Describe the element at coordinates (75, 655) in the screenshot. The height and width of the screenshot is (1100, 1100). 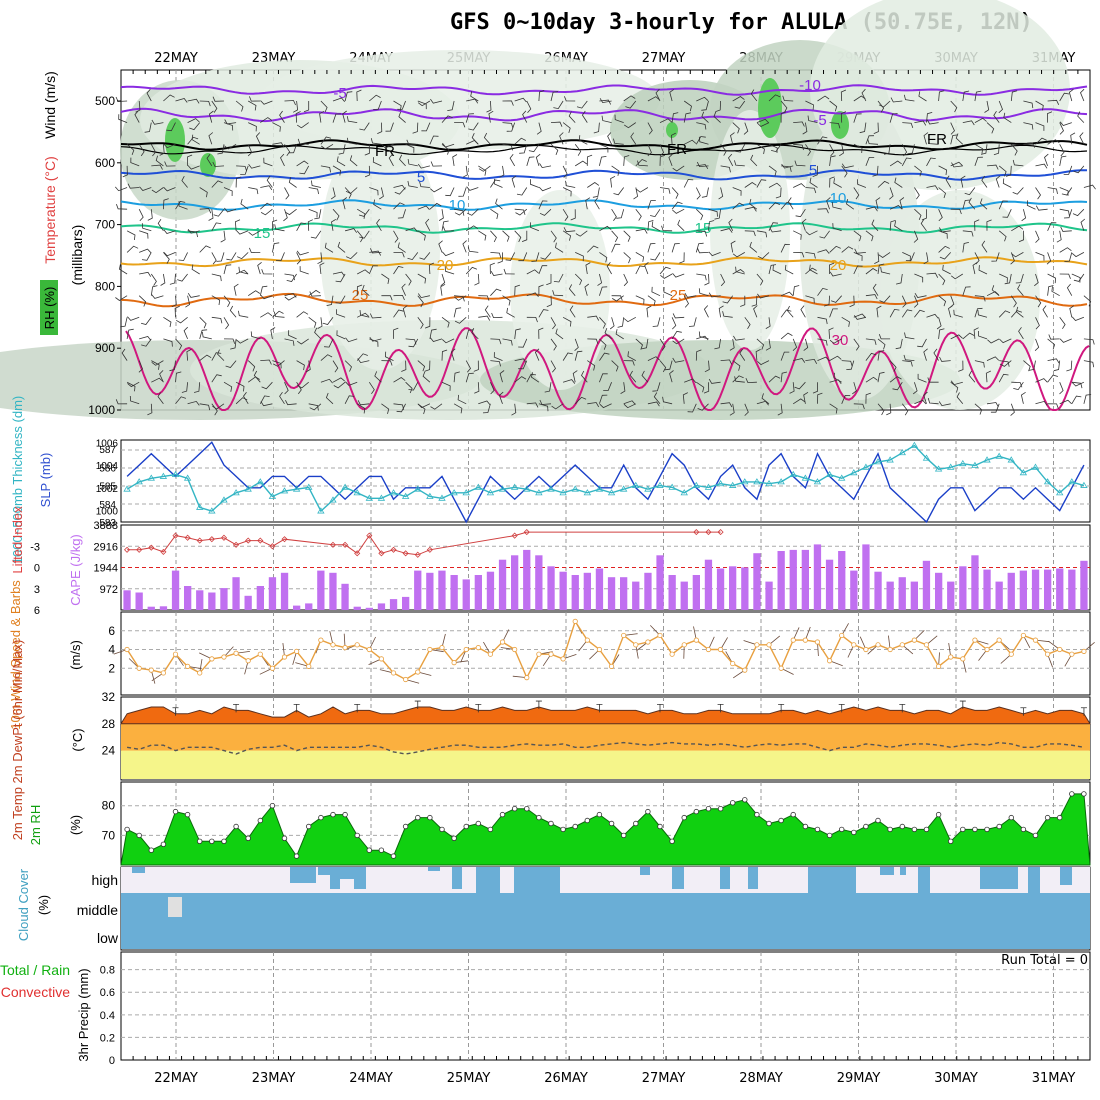
I see `ylabel-wind-units: (m/s)` at that location.